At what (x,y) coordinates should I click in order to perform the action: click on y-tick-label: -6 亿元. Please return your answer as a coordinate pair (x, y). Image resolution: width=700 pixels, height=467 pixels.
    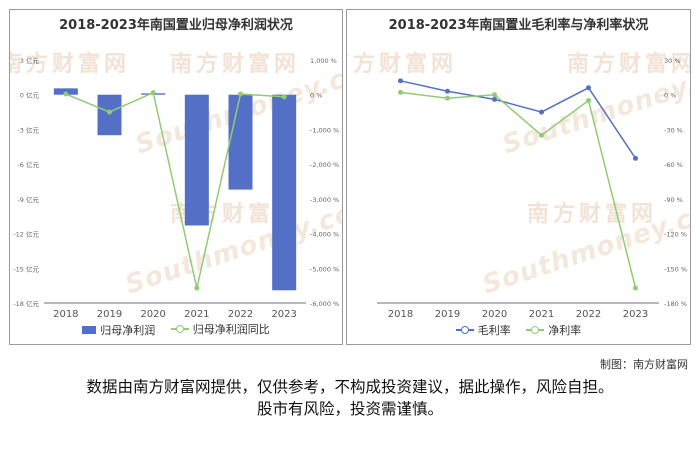
    Looking at the image, I should click on (28, 164).